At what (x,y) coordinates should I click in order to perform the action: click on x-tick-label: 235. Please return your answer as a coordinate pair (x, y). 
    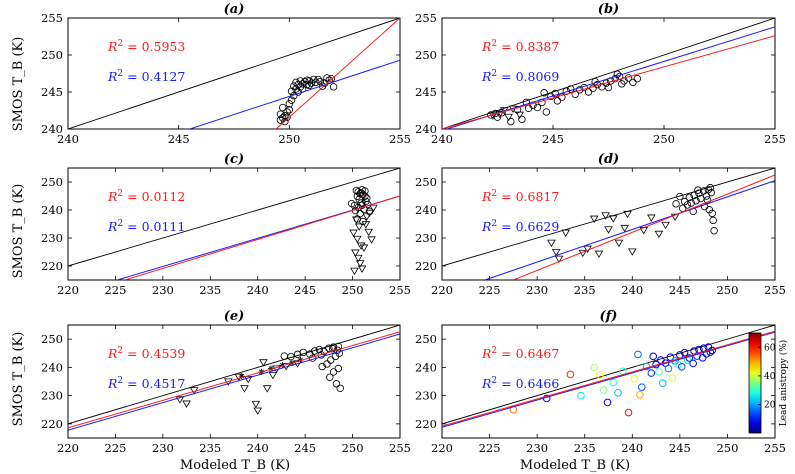
    Looking at the image, I should click on (585, 290).